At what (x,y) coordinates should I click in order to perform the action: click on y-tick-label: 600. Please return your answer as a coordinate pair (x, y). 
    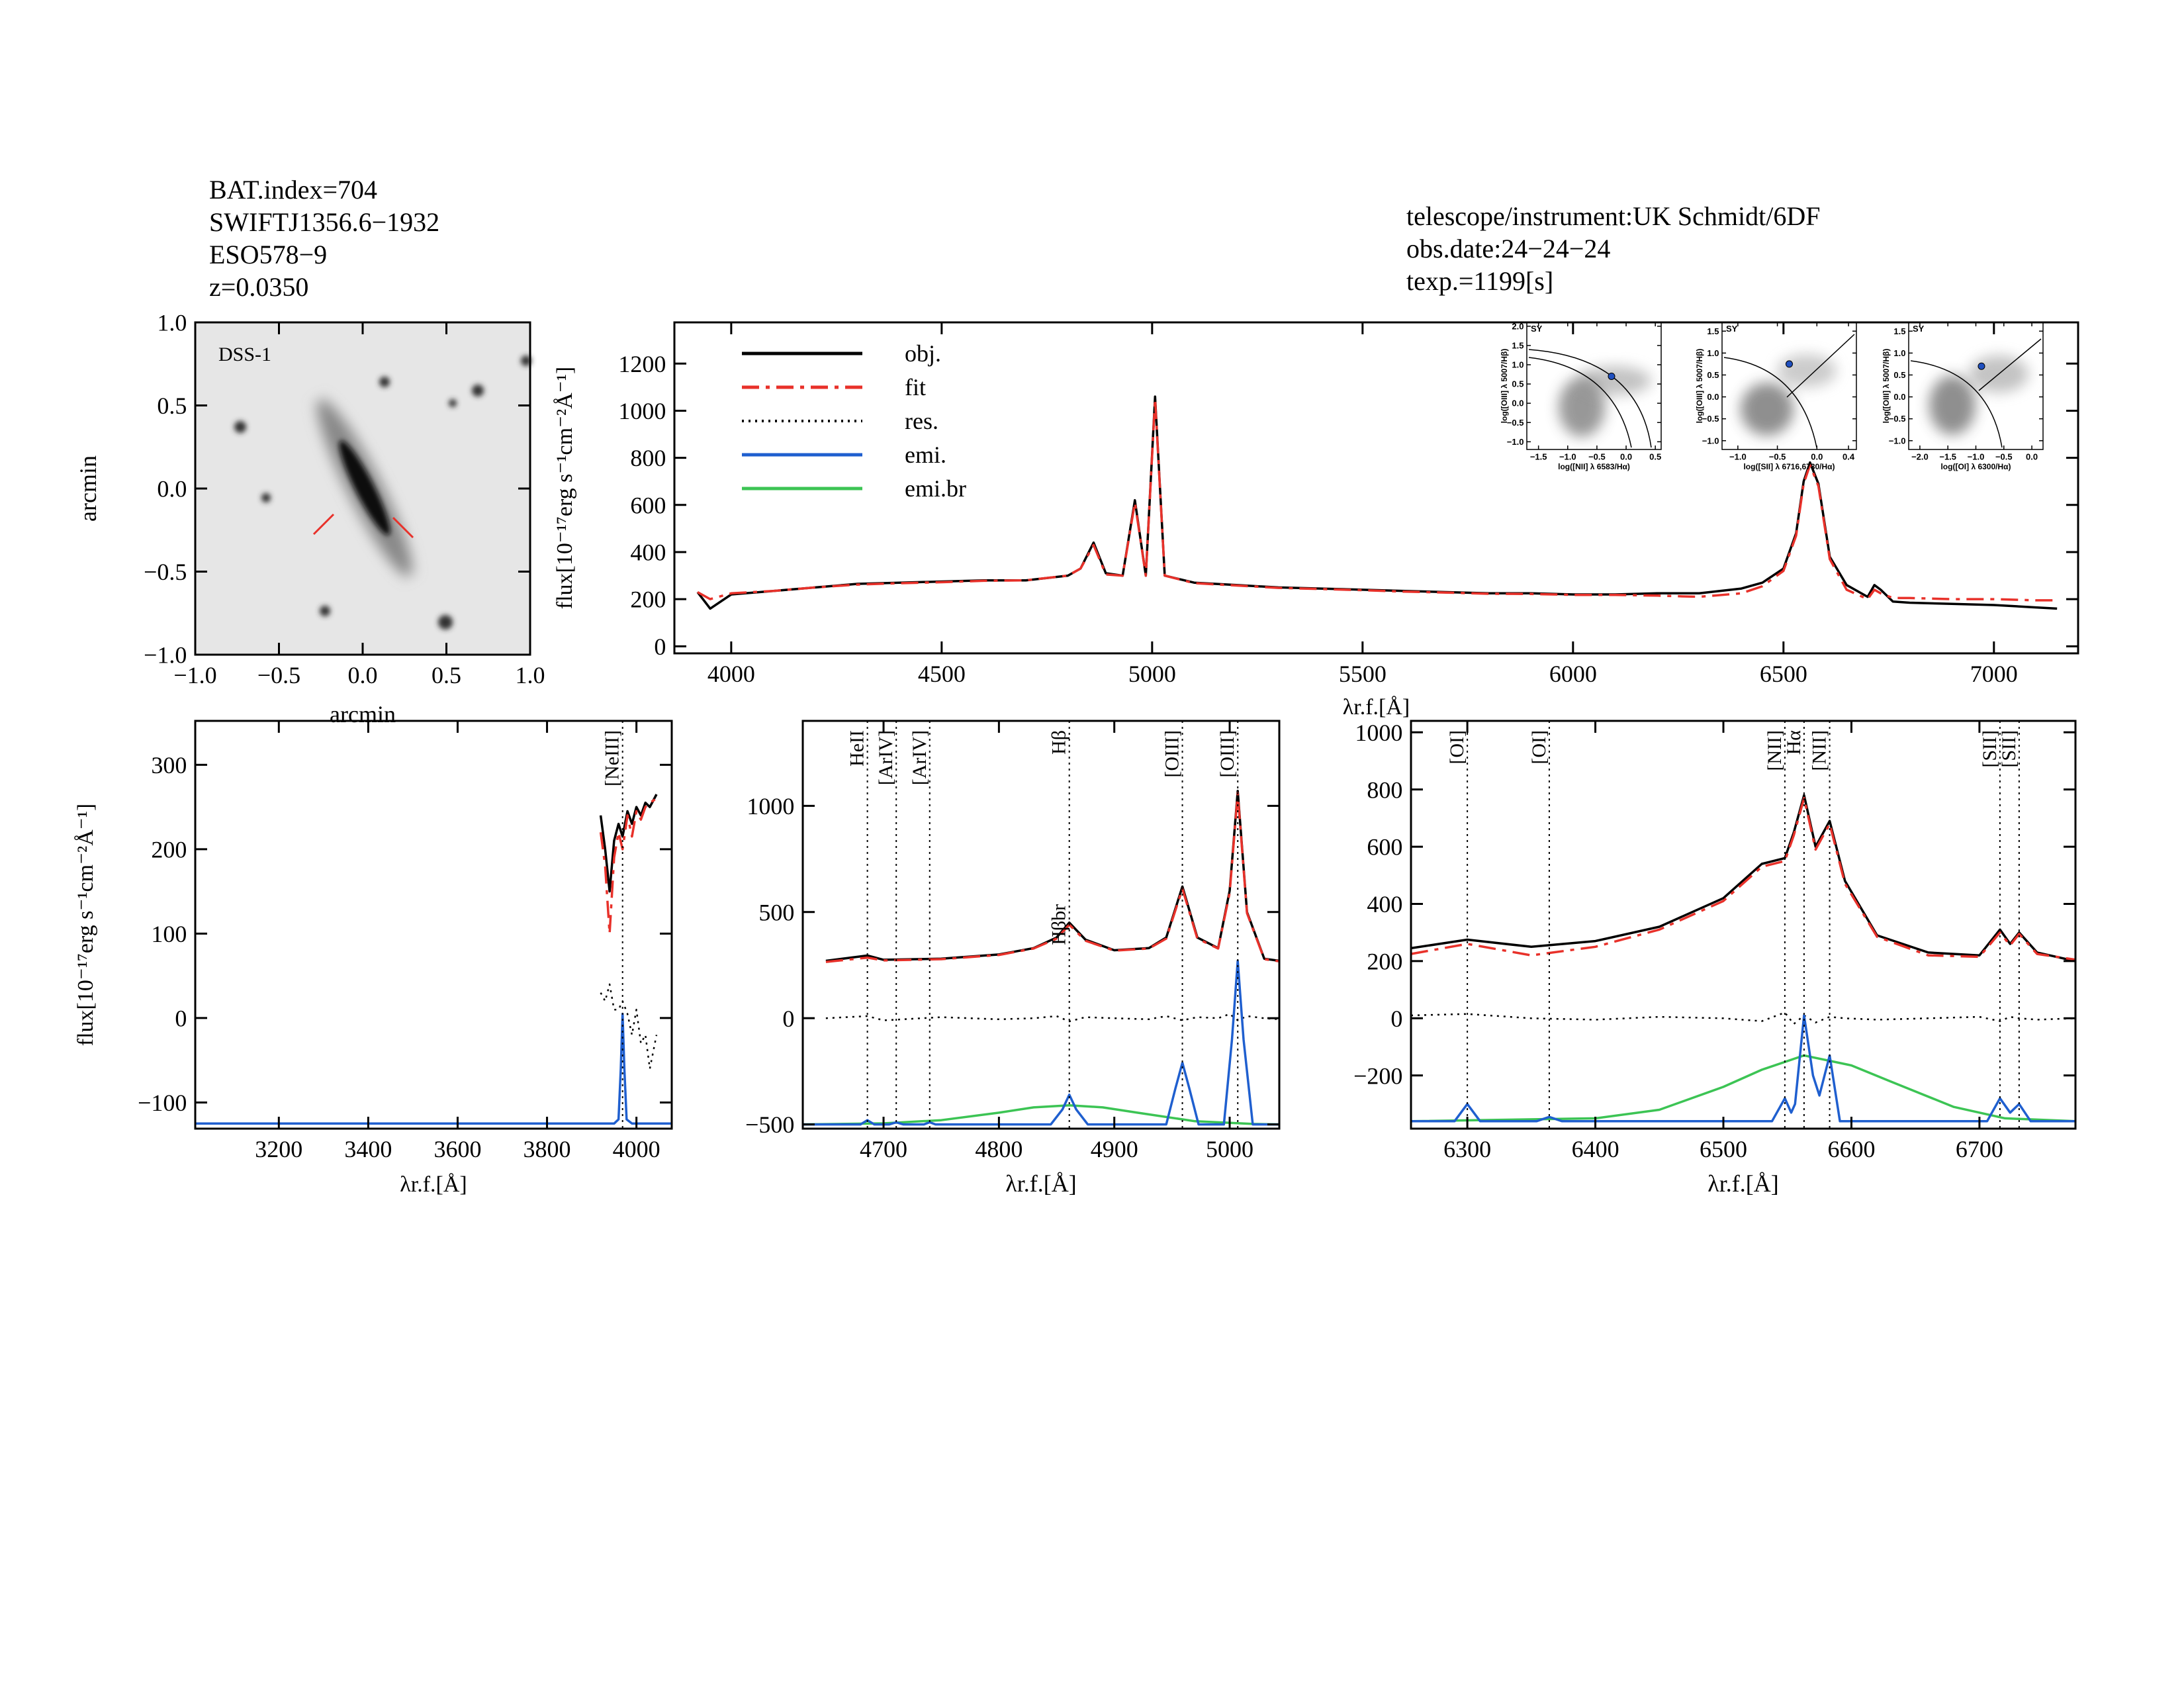
    Looking at the image, I should click on (648, 505).